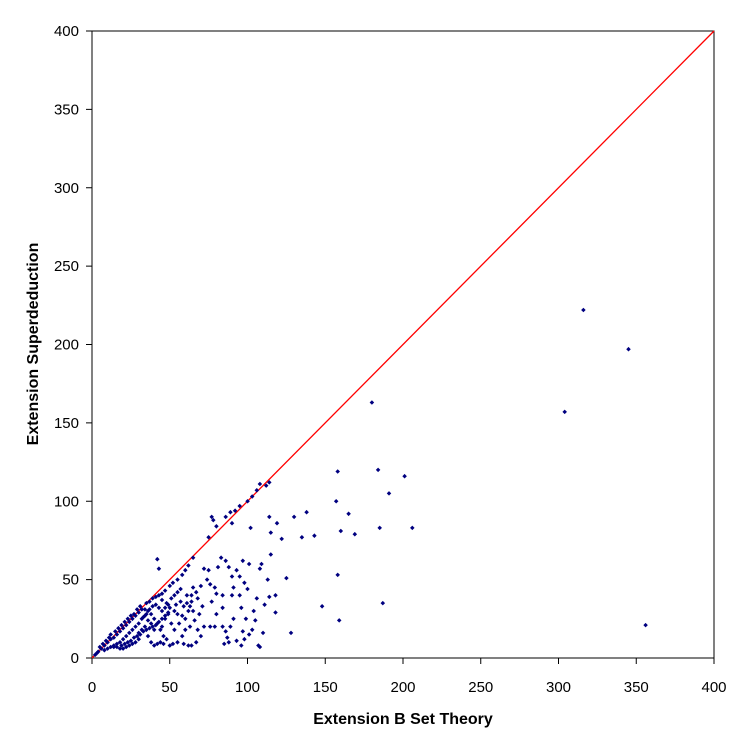  I want to click on x-axis-ticks: 0 50 100 150 200 250 300 350 400, so click(407, 677).